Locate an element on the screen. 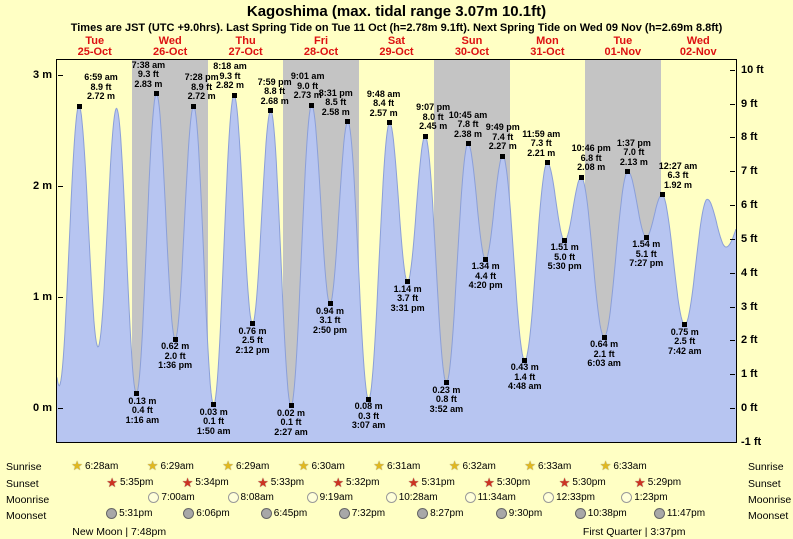  tide-extreme-label: 0.03 m 0.1 ft 1:50 am is located at coordinates (214, 421).